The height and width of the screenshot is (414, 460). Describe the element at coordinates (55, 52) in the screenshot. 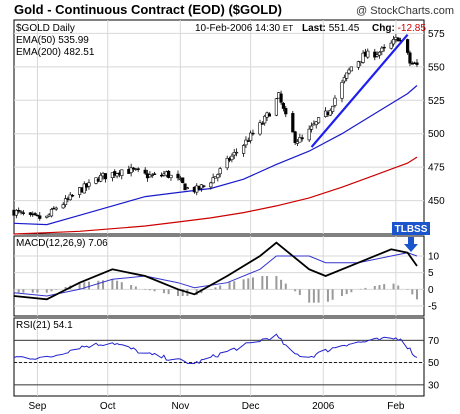

I see `legend-ema200: EMA(200) 482.51` at that location.